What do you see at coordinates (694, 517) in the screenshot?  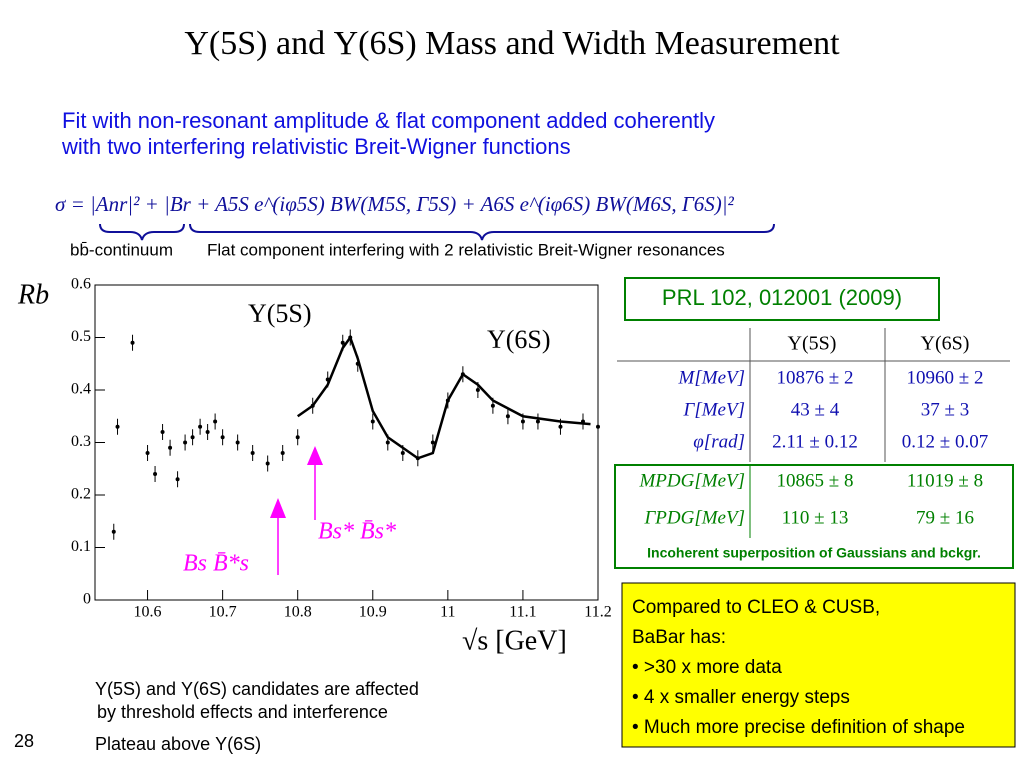 I see `row-label: ΓPDG[MeV]` at bounding box center [694, 517].